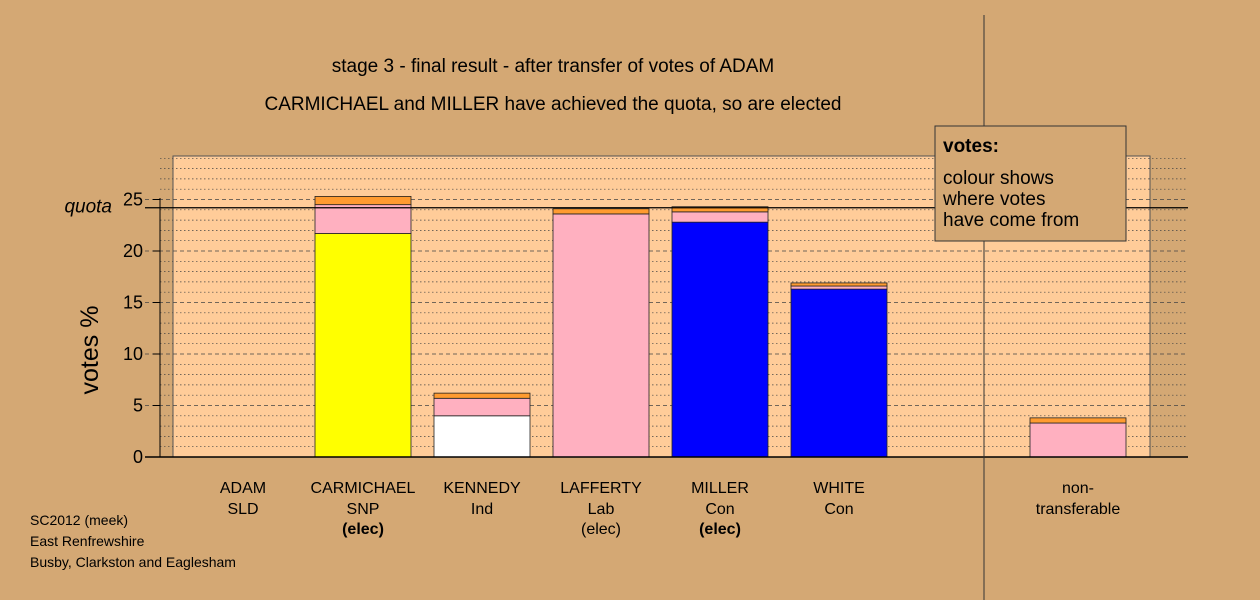 Image resolution: width=1260 pixels, height=600 pixels. I want to click on legend-box, so click(1030, 183).